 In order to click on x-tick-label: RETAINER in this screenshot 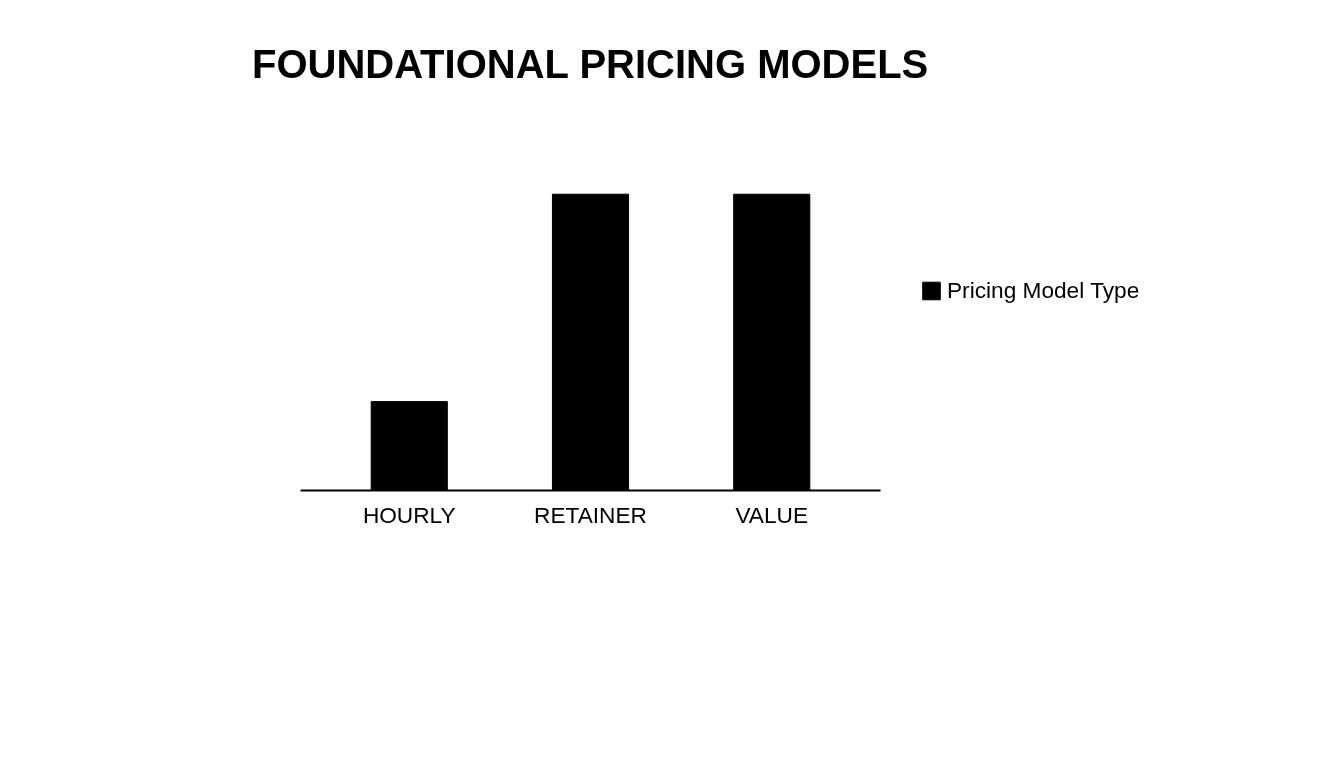, I will do `click(590, 514)`.